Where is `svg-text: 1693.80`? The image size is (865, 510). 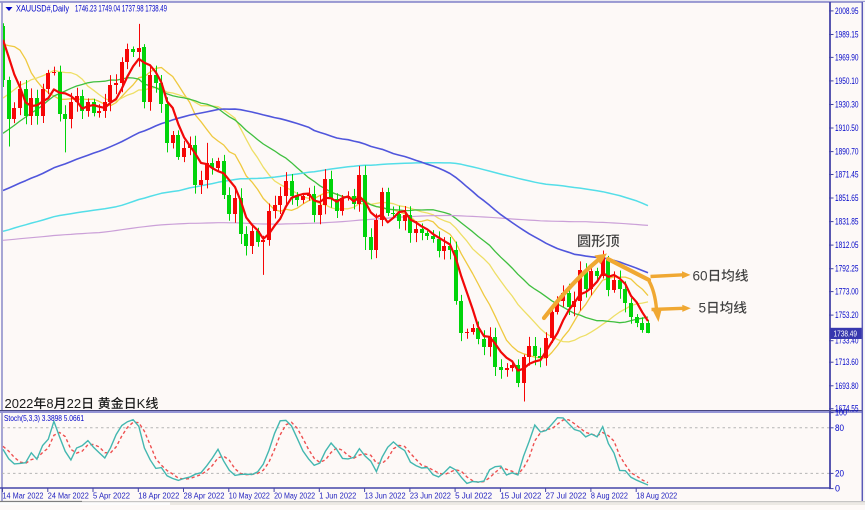
svg-text: 1693.80 is located at coordinates (847, 386).